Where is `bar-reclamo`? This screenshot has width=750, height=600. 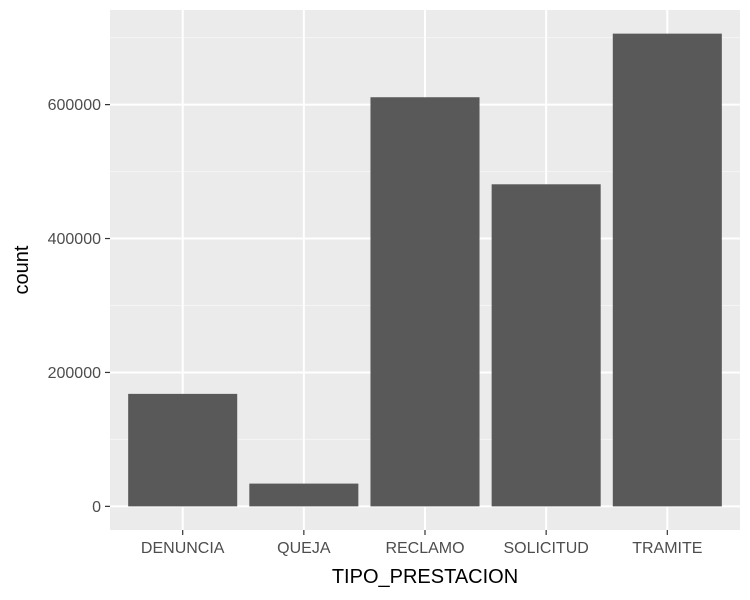 bar-reclamo is located at coordinates (425, 302).